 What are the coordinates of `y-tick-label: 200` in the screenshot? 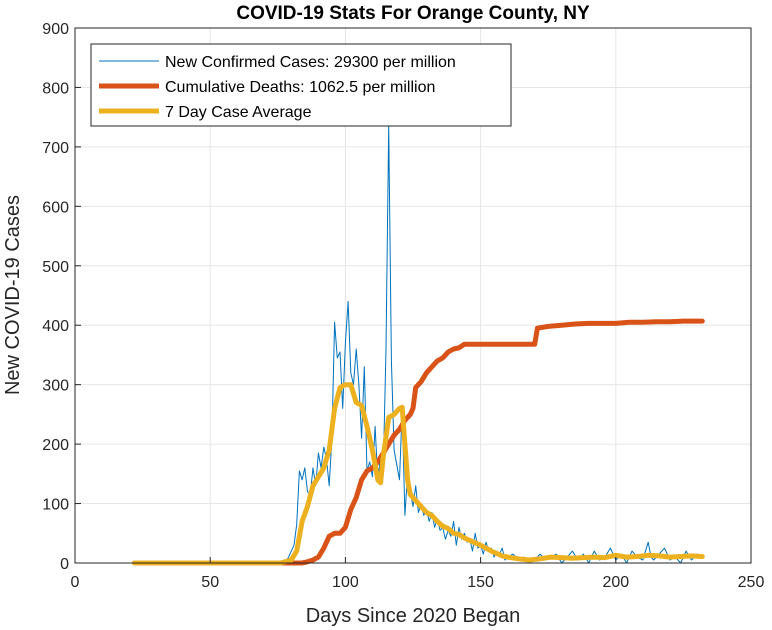 It's located at (55, 445).